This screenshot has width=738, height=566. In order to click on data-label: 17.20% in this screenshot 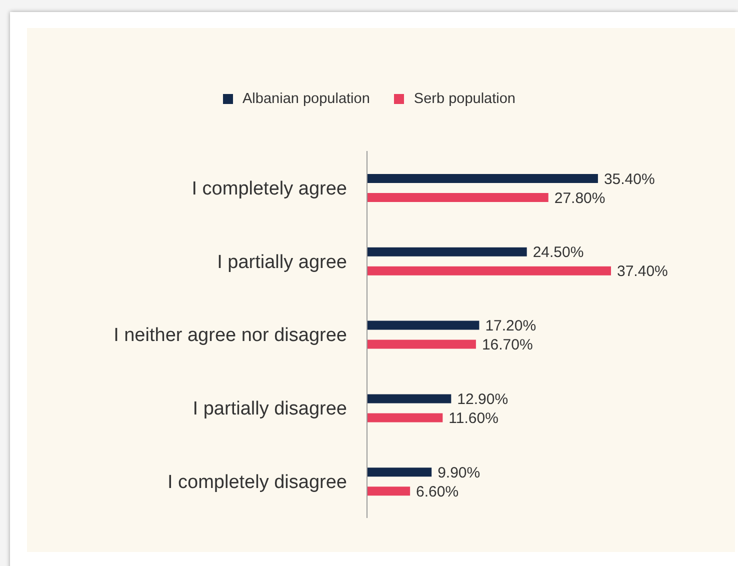, I will do `click(510, 326)`.